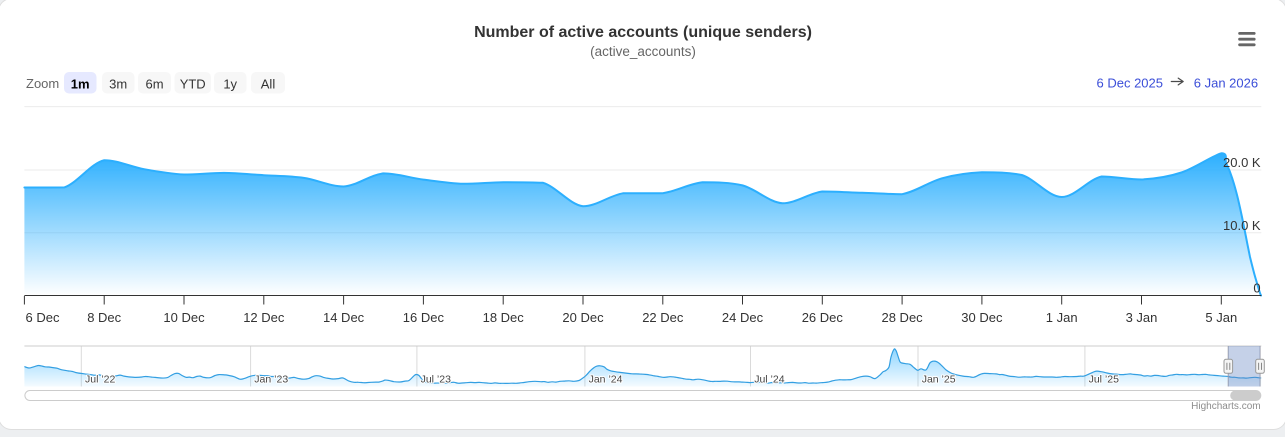 The width and height of the screenshot is (1285, 437). I want to click on svg-text: 10 Dec, so click(184, 317).